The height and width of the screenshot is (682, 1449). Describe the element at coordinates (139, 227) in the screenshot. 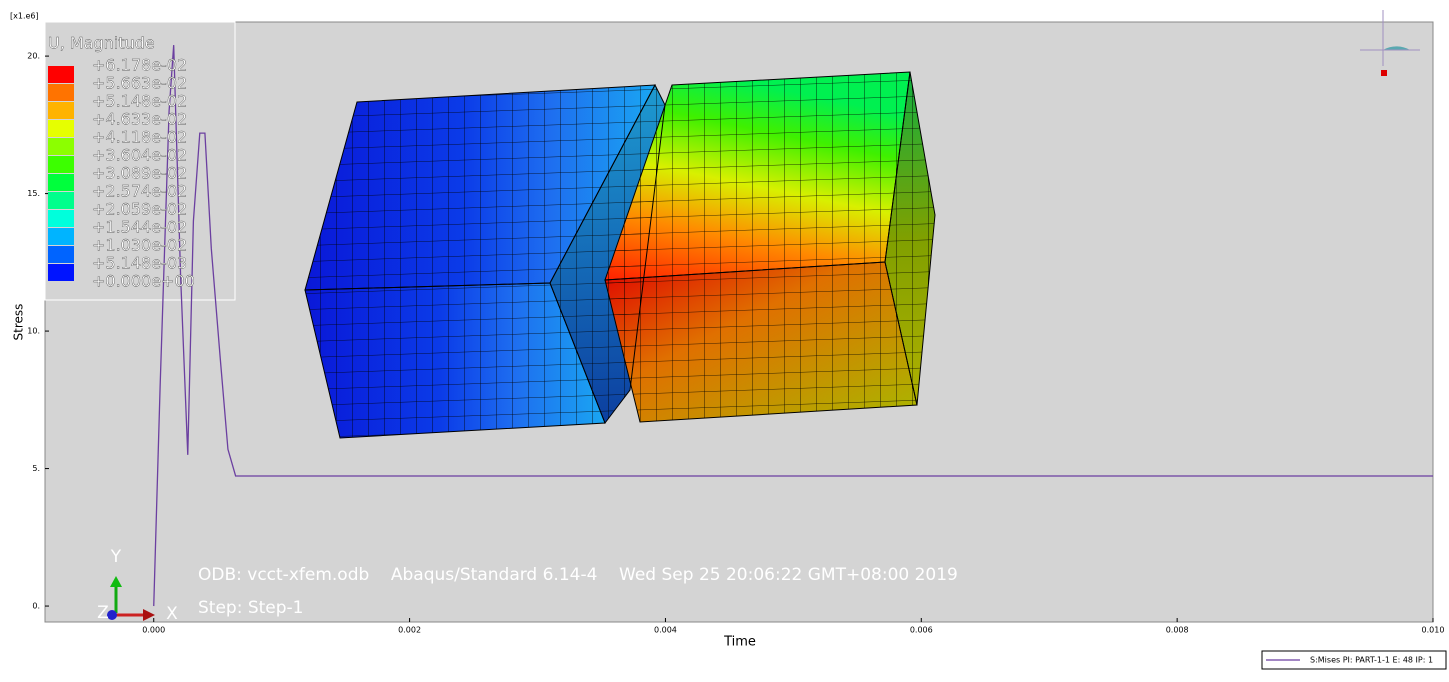

I see `contour-label: +1.544e-02` at that location.